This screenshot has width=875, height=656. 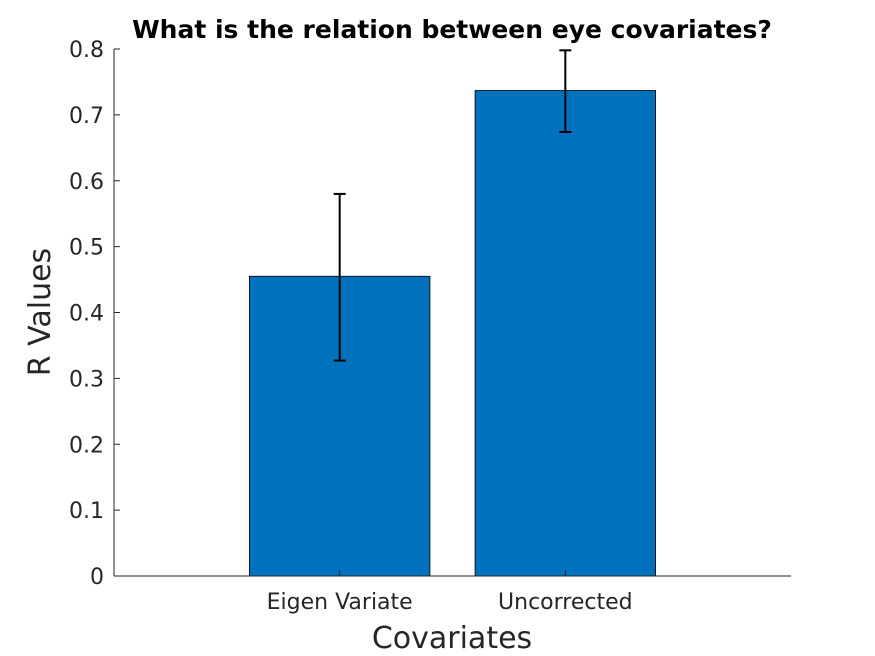 I want to click on x-axis-label: Covariates, so click(x=452, y=638).